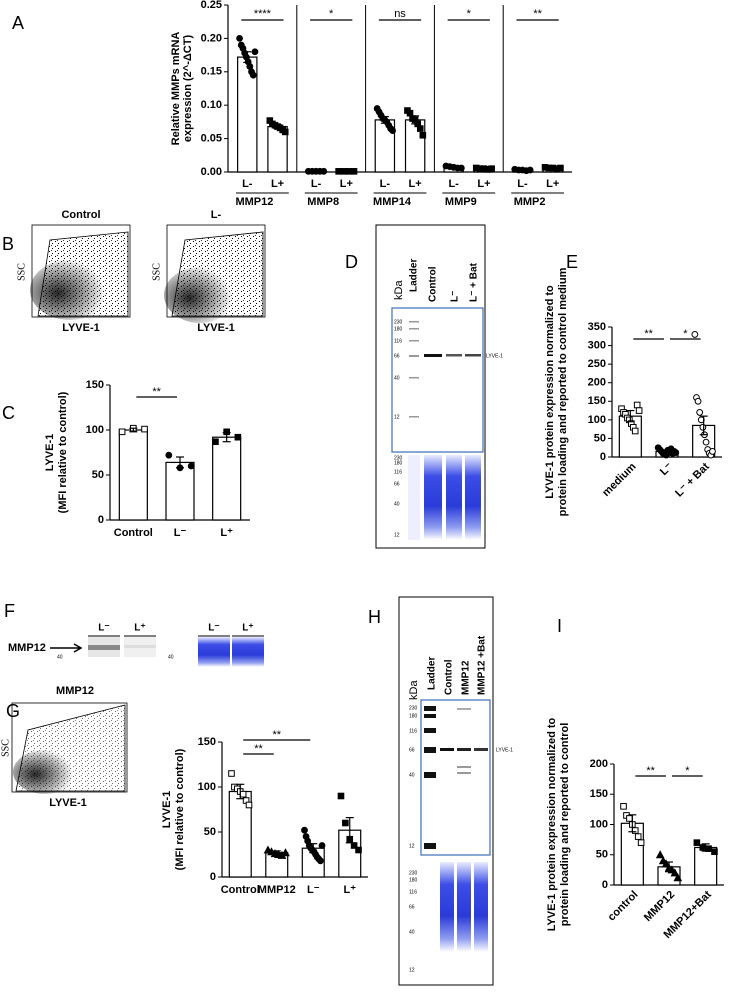 The image size is (734, 992). I want to click on lane-label: Ladder, so click(432, 673).